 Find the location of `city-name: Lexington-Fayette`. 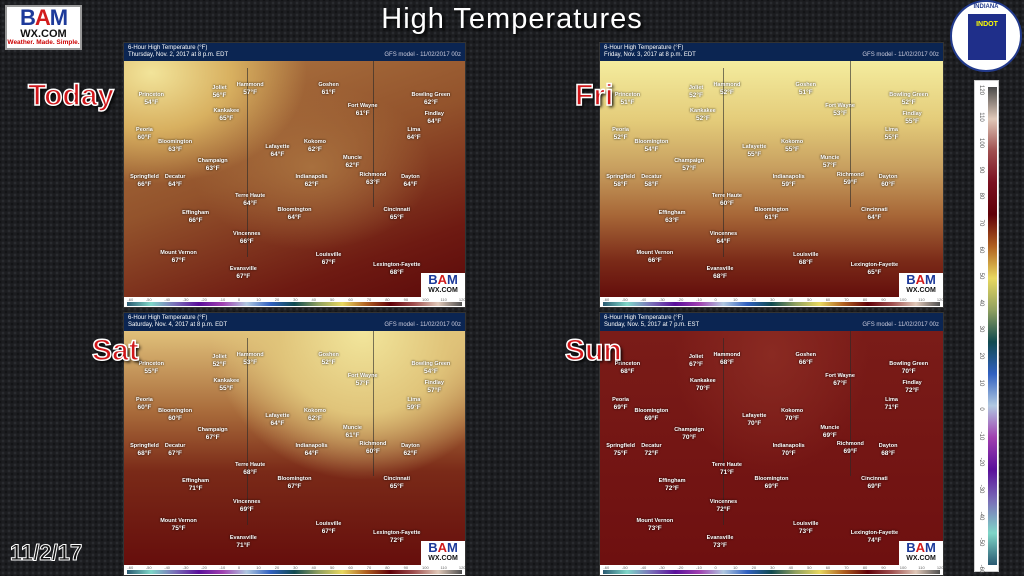

city-name: Lexington-Fayette is located at coordinates (874, 264).